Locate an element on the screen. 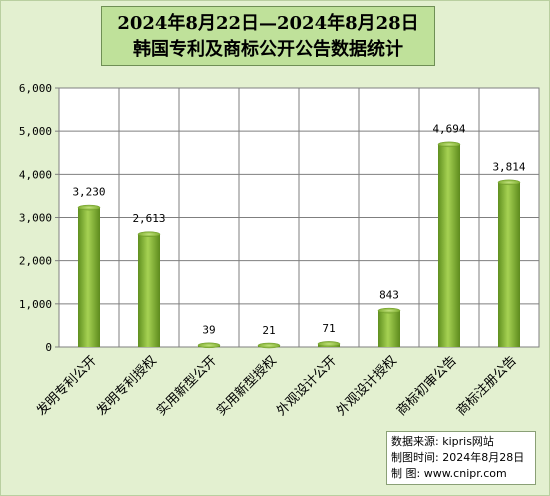 This screenshot has height=496, width=550. data-label: 3,230 is located at coordinates (88, 192).